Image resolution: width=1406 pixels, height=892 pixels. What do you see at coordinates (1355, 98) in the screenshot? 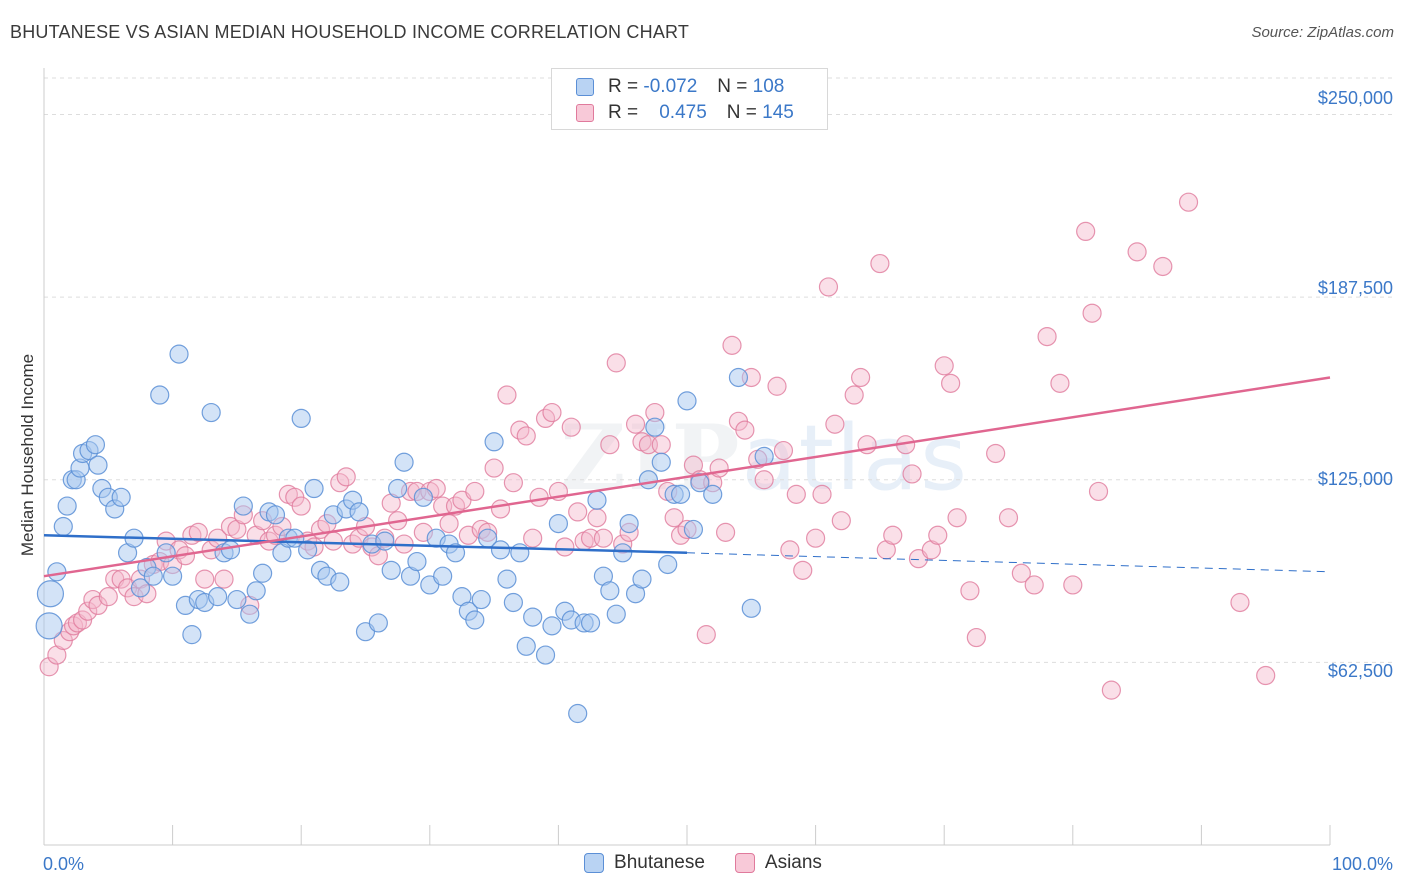
I see `y-tick-250000: $250,000` at bounding box center [1355, 98].